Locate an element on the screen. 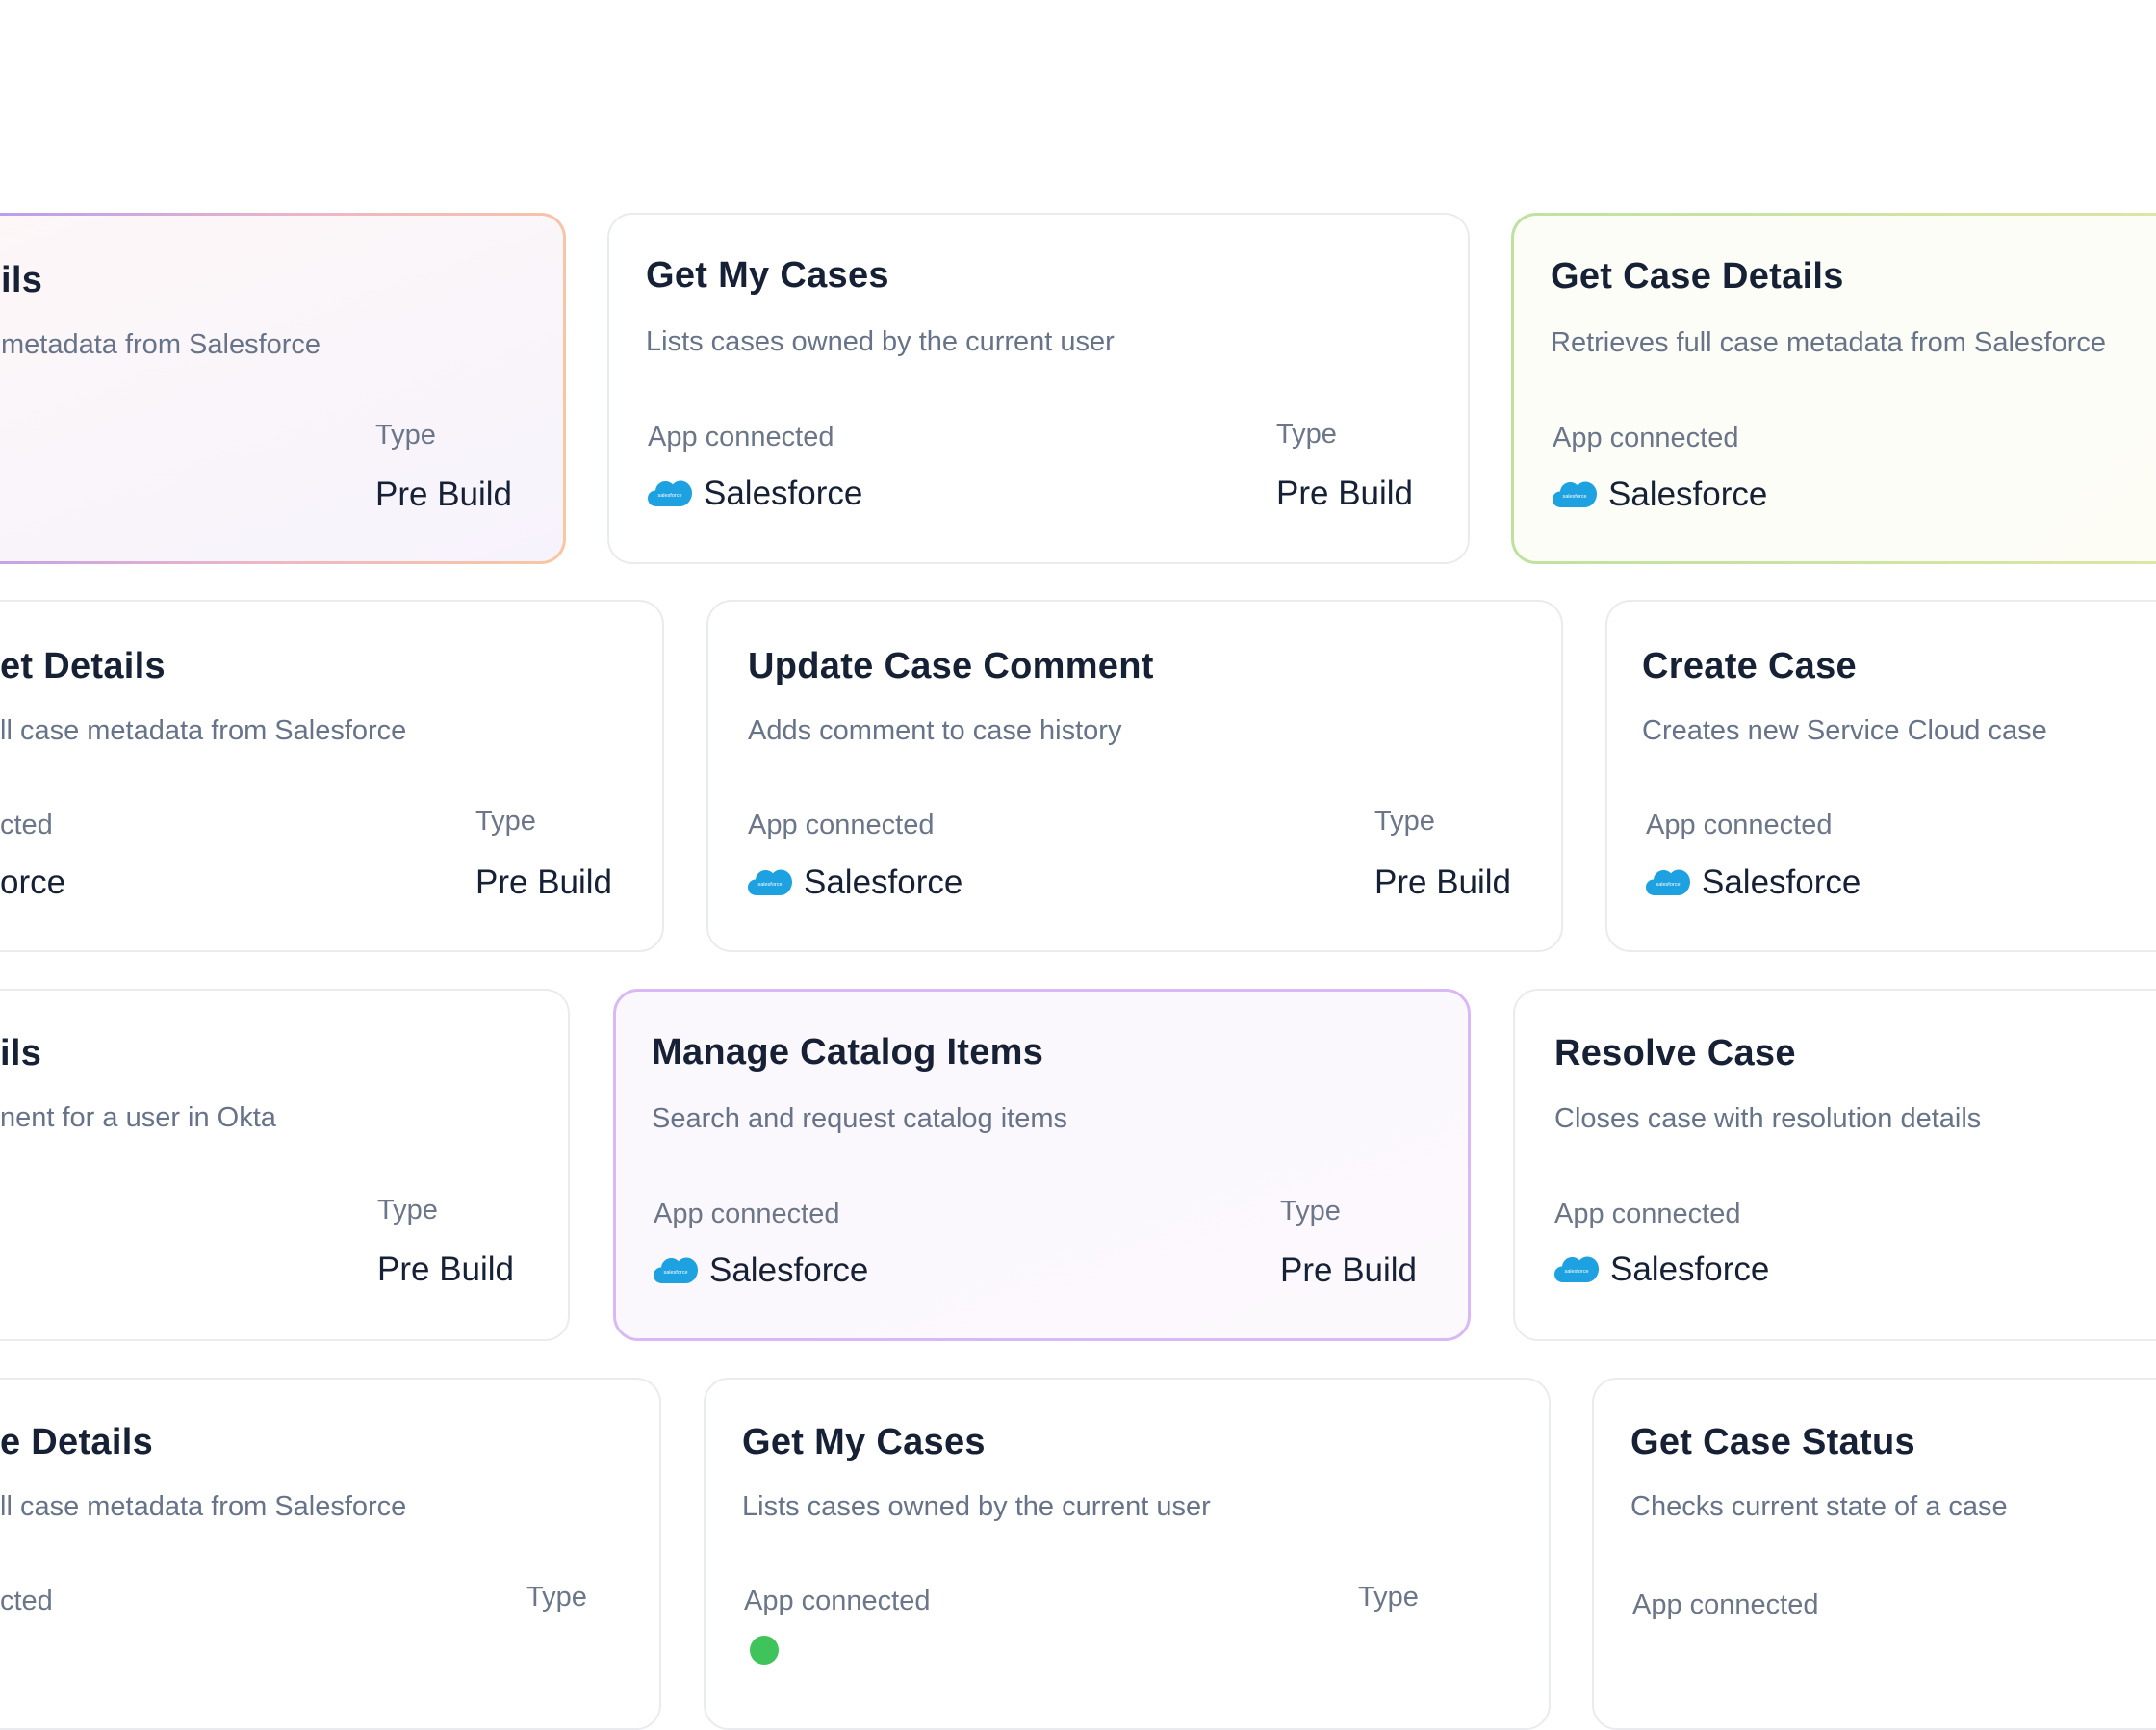 Image resolution: width=2156 pixels, height=1730 pixels. card-description: Search and request catalog items is located at coordinates (860, 1118).